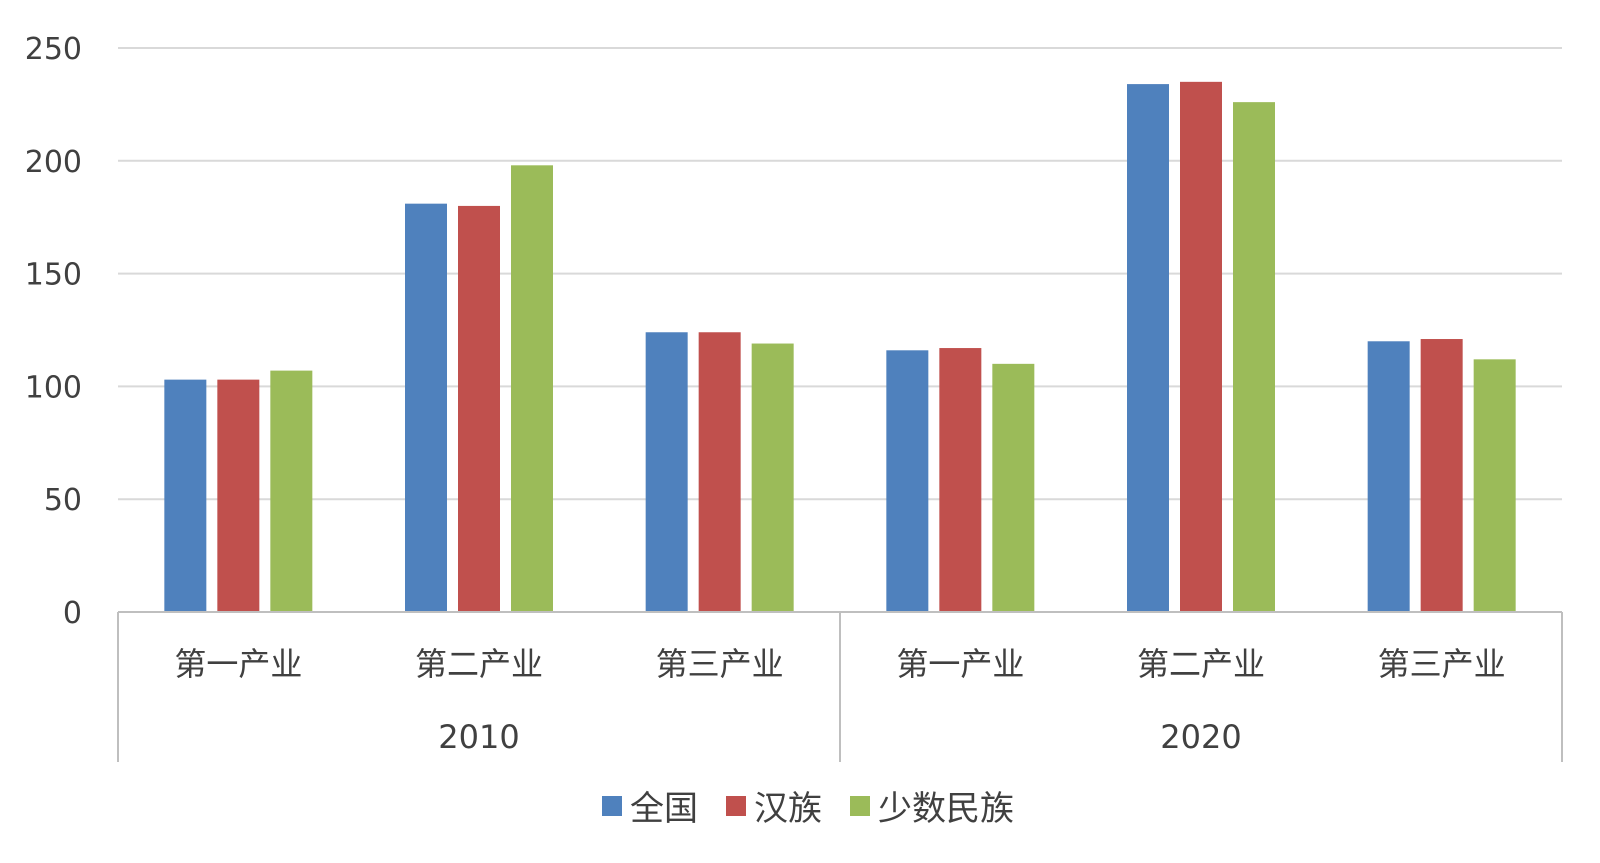  What do you see at coordinates (63, 500) in the screenshot?
I see `y-tick-label: 50` at bounding box center [63, 500].